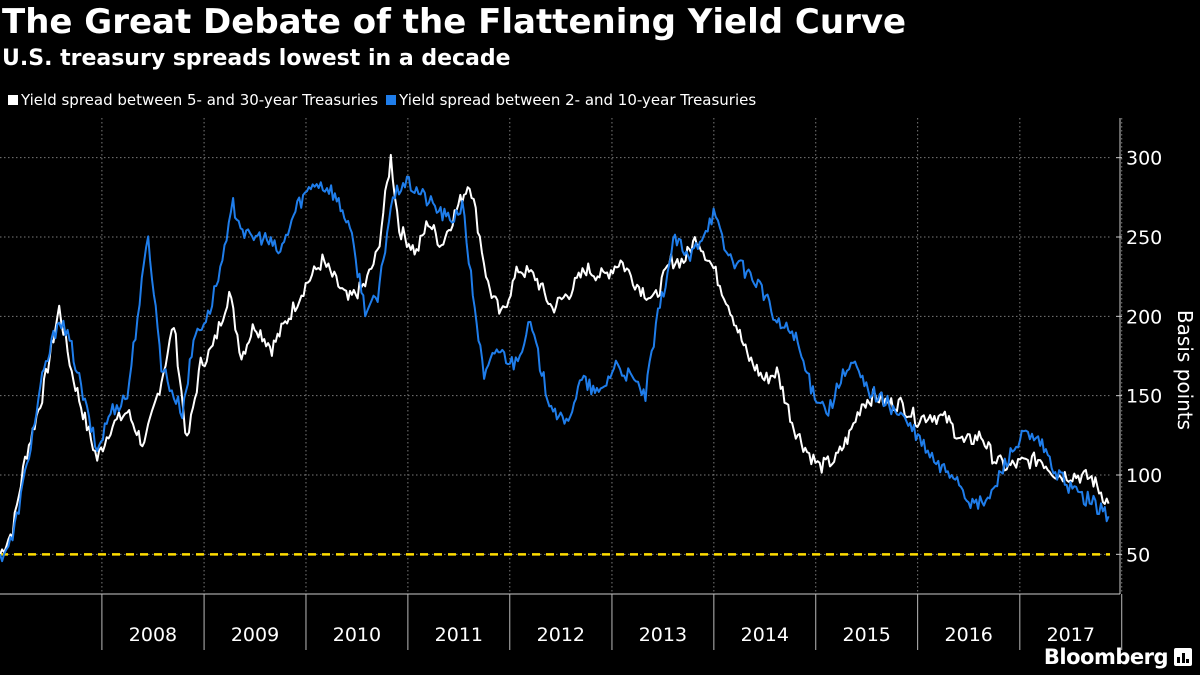  Describe the element at coordinates (13, 100) in the screenshot. I see `legend-swatch-white-icon` at that location.